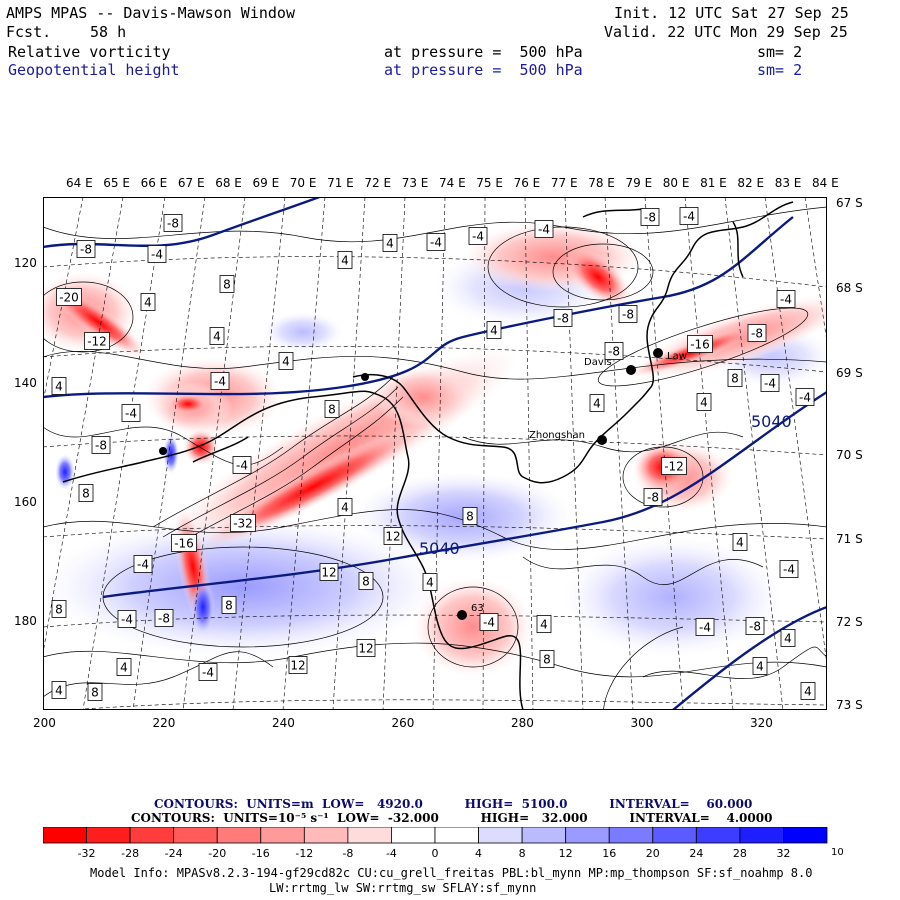 This screenshot has height=900, width=900. What do you see at coordinates (108, 32) in the screenshot?
I see `forecast-hour: 58 h` at bounding box center [108, 32].